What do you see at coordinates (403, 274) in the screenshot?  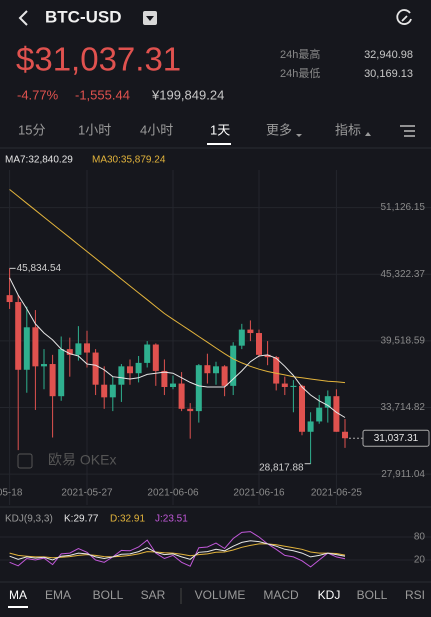 I see `y-tick-label: 45,322.37` at bounding box center [403, 274].